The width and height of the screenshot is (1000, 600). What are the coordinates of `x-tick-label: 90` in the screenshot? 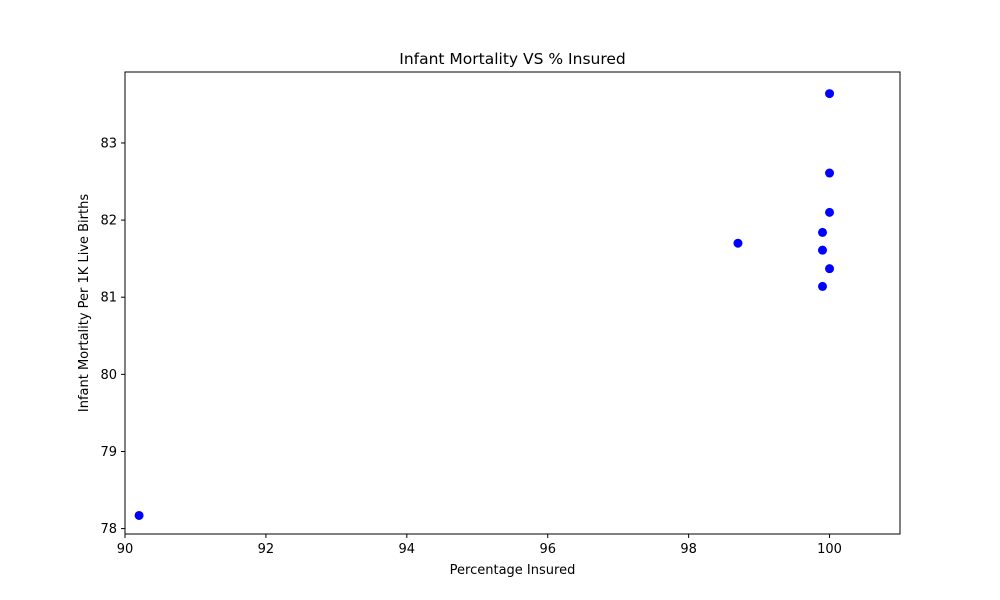 It's located at (125, 549).